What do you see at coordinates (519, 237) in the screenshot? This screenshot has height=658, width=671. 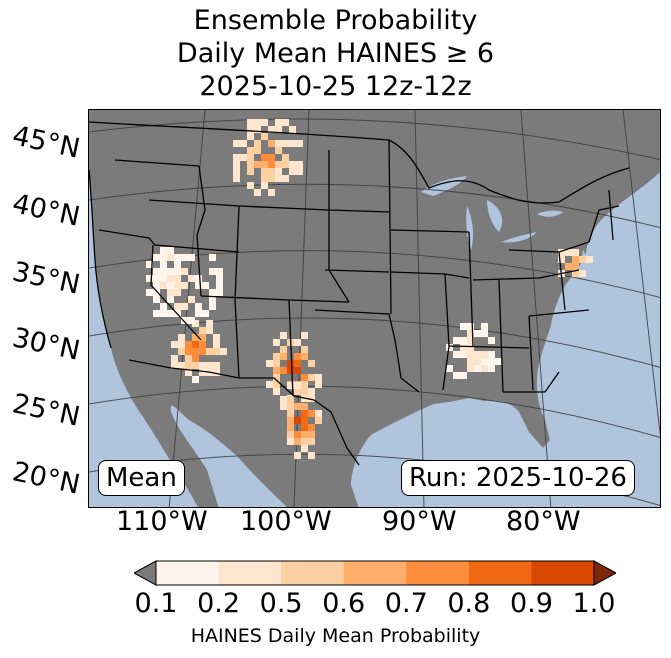 I see `lake-erie` at bounding box center [519, 237].